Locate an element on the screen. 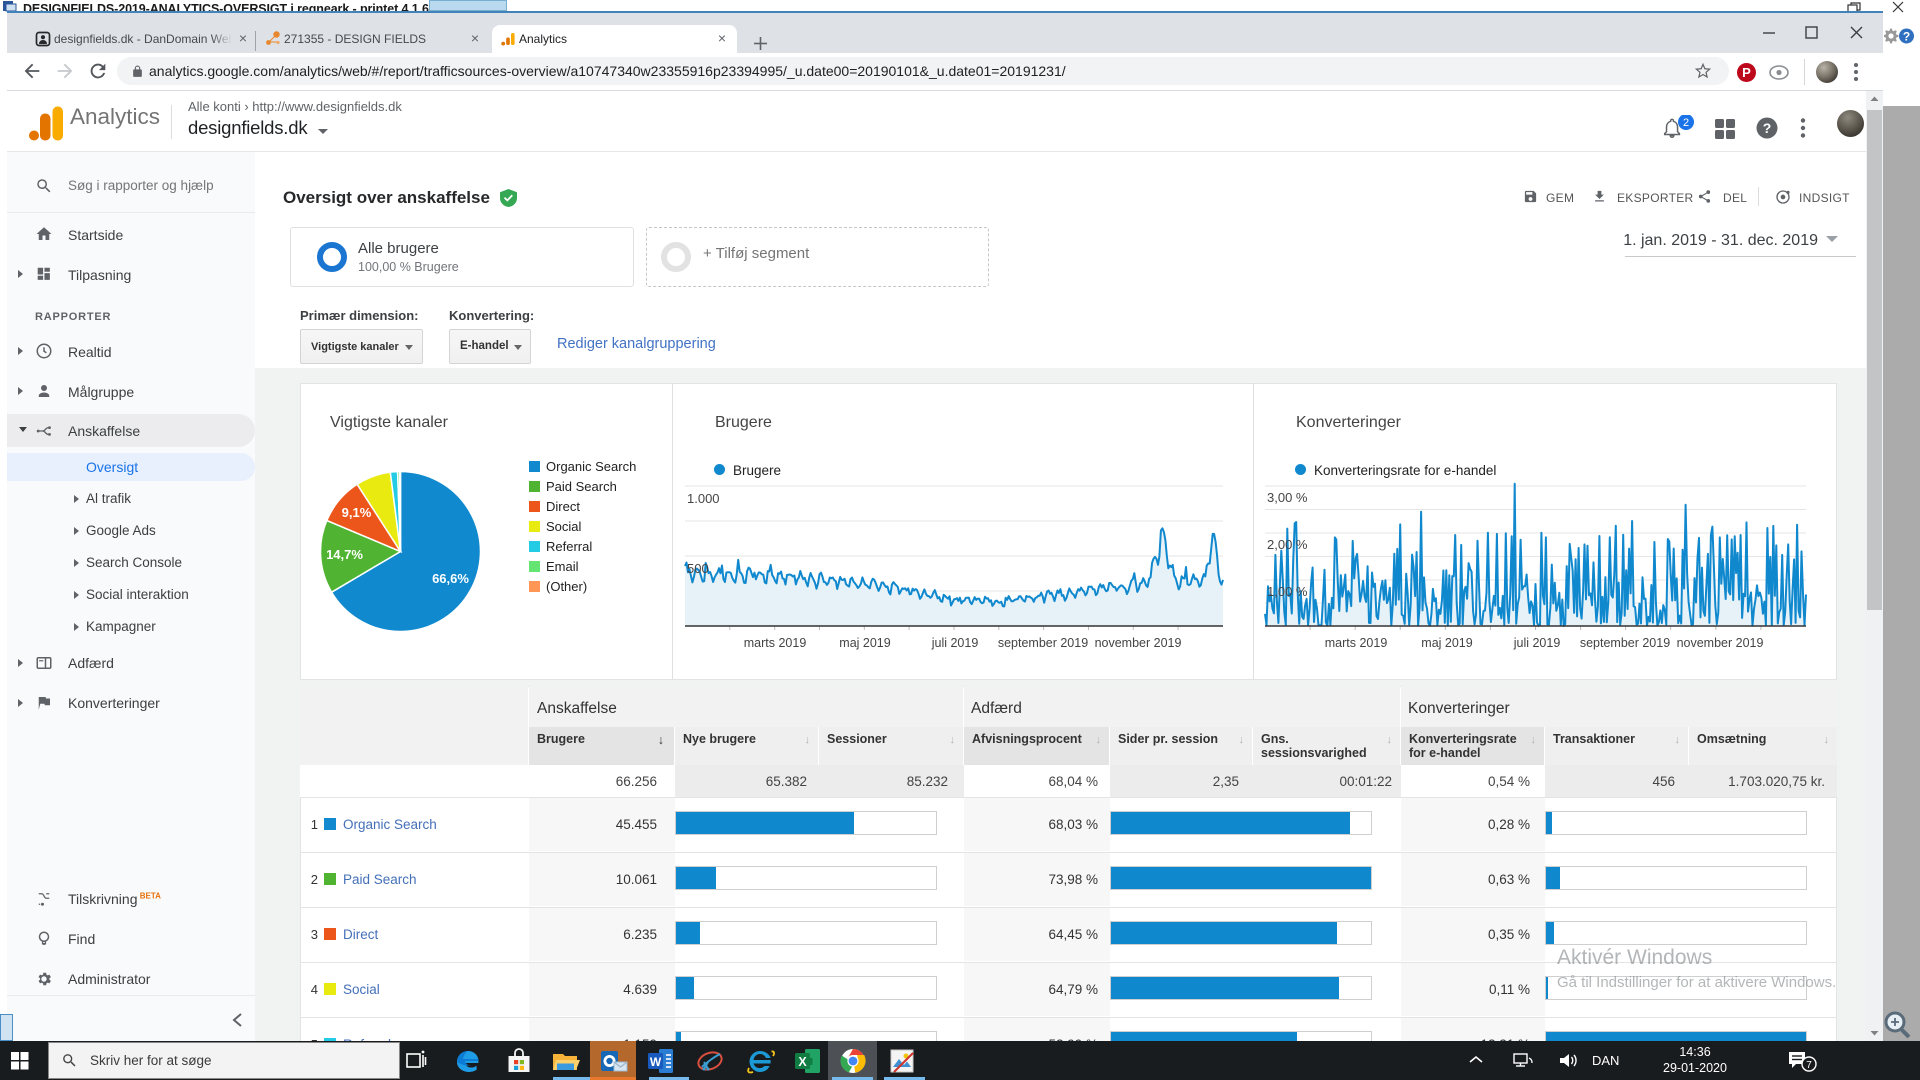  svg-text: 7 is located at coordinates (1809, 1065).